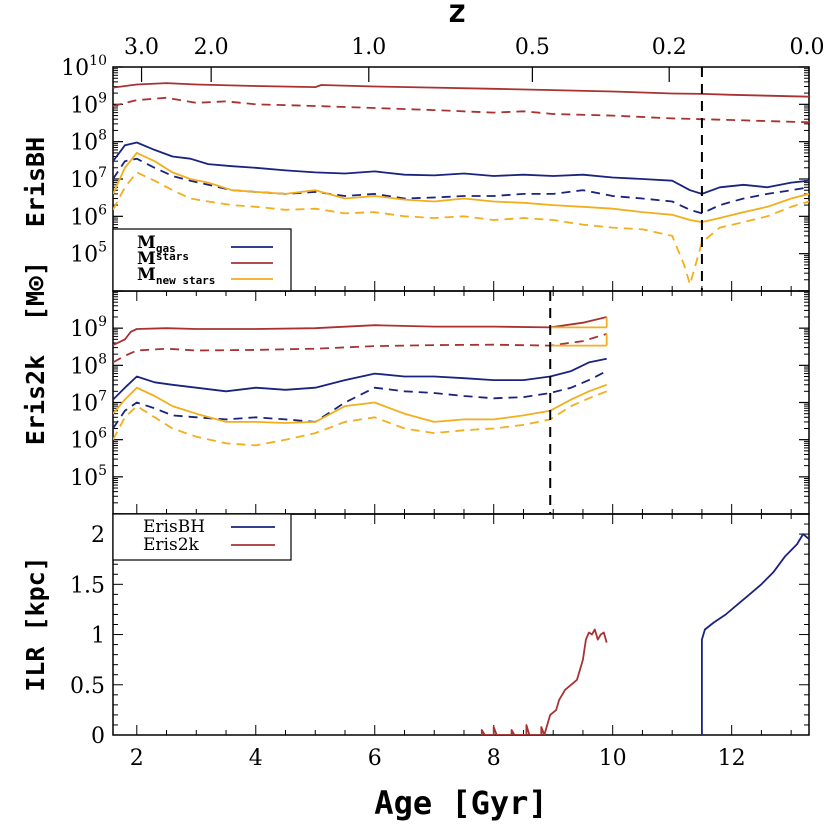  What do you see at coordinates (460, 803) in the screenshot?
I see `x-axis-label: Age [Gyr]` at bounding box center [460, 803].